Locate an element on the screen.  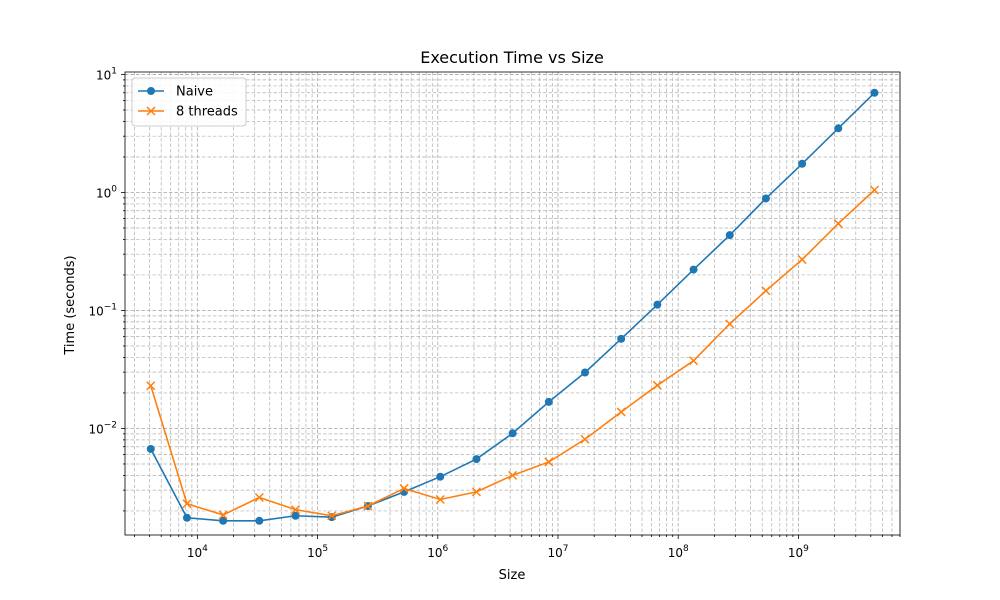
x-tick-label: 10⁷ is located at coordinates (557, 552).